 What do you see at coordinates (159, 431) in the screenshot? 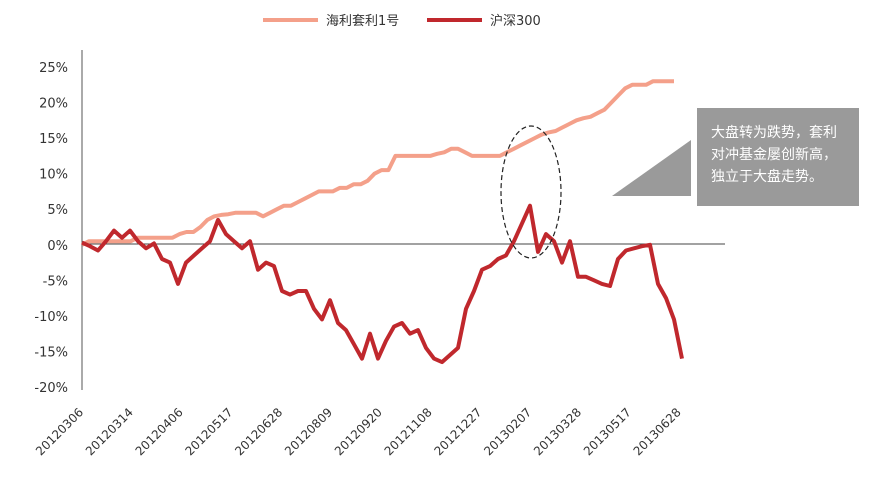
I see `x-tick-label: 20120406` at bounding box center [159, 431].